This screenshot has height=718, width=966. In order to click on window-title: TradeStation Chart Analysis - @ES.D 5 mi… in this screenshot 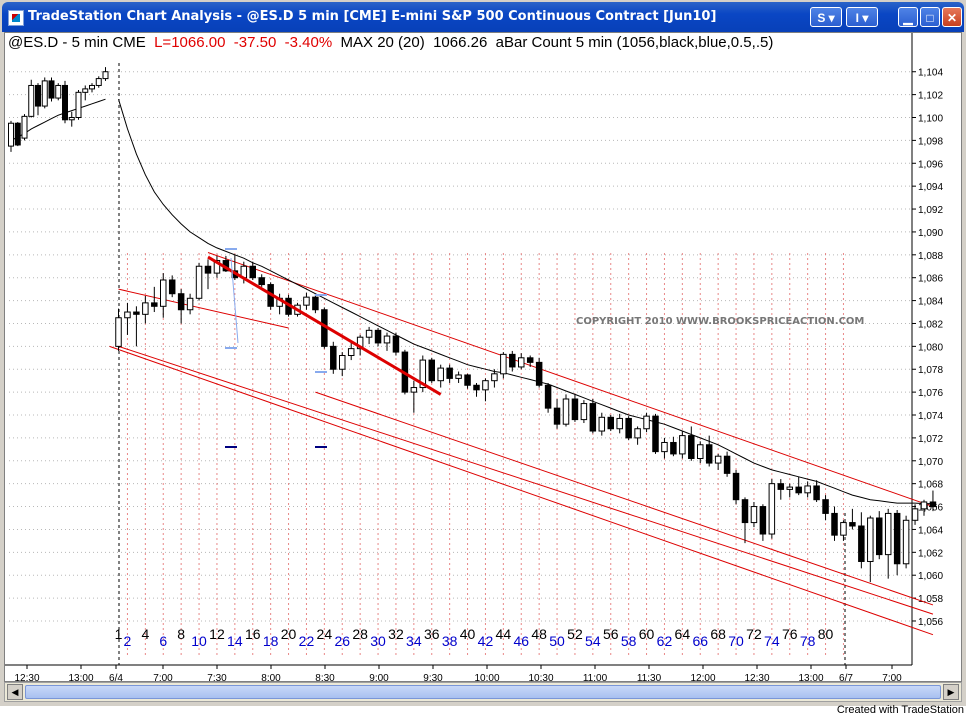, I will do `click(372, 16)`.